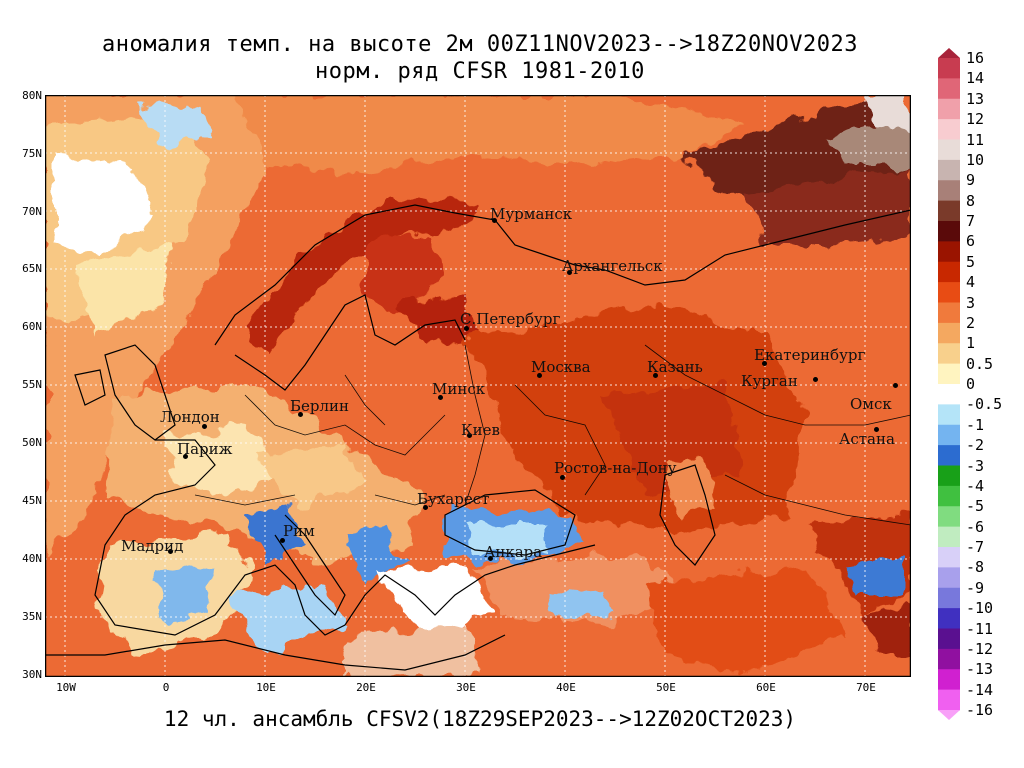  What do you see at coordinates (152, 546) in the screenshot?
I see `city-label: Мадрид` at bounding box center [152, 546].